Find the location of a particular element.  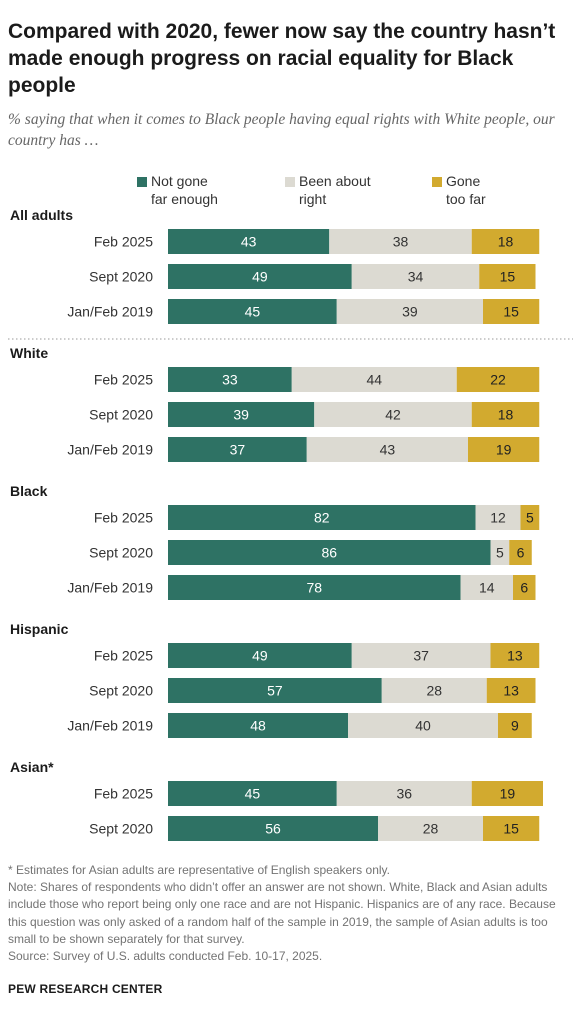

value-label: 33 is located at coordinates (230, 380).